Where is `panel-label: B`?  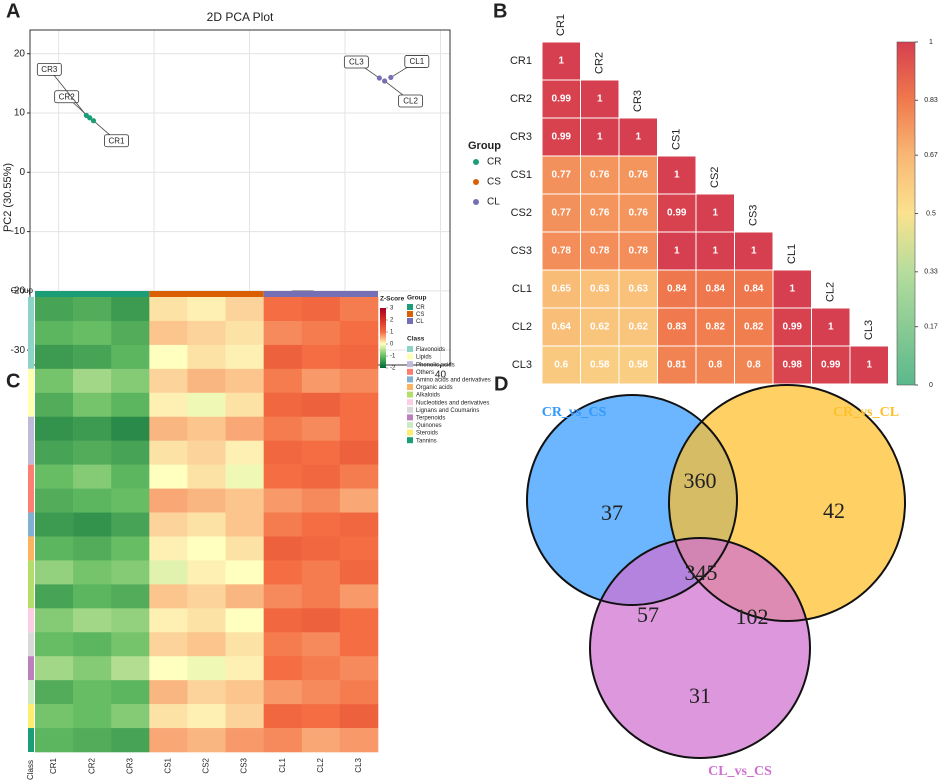 panel-label: B is located at coordinates (500, 11).